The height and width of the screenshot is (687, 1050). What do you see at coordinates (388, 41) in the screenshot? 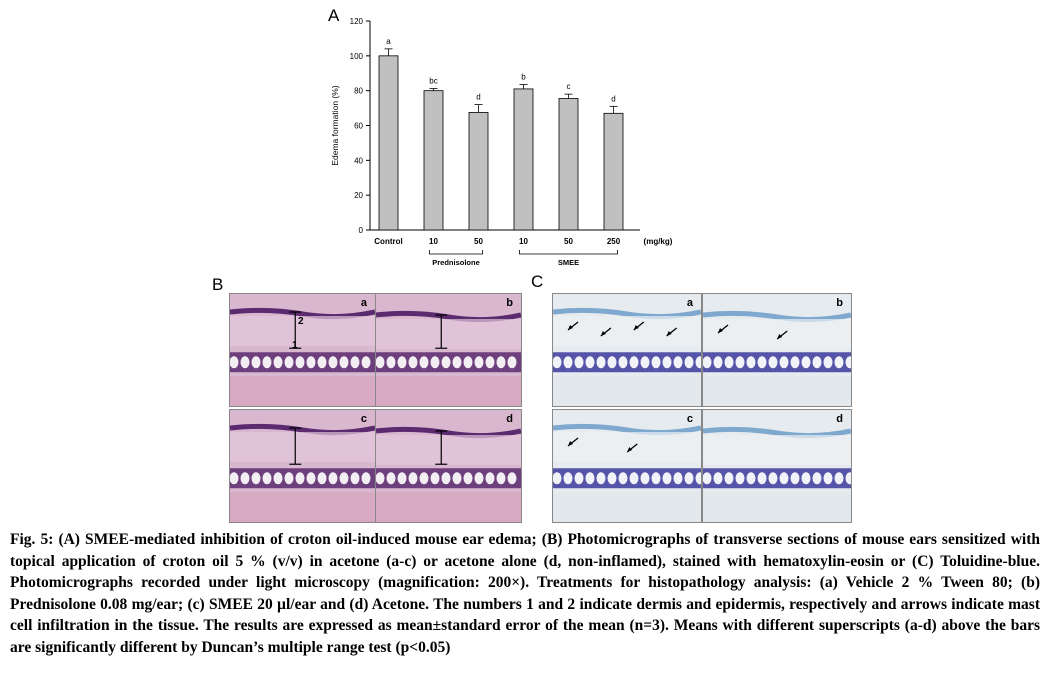
I see `superscript-label: a` at bounding box center [388, 41].